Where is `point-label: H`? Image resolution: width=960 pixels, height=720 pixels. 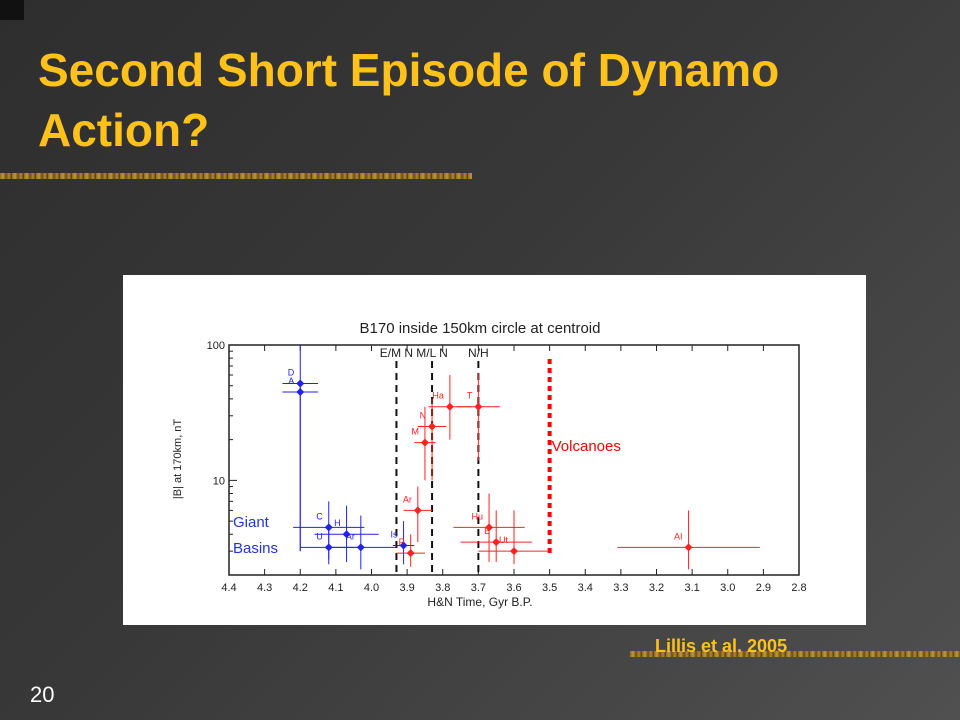 point-label: H is located at coordinates (337, 523).